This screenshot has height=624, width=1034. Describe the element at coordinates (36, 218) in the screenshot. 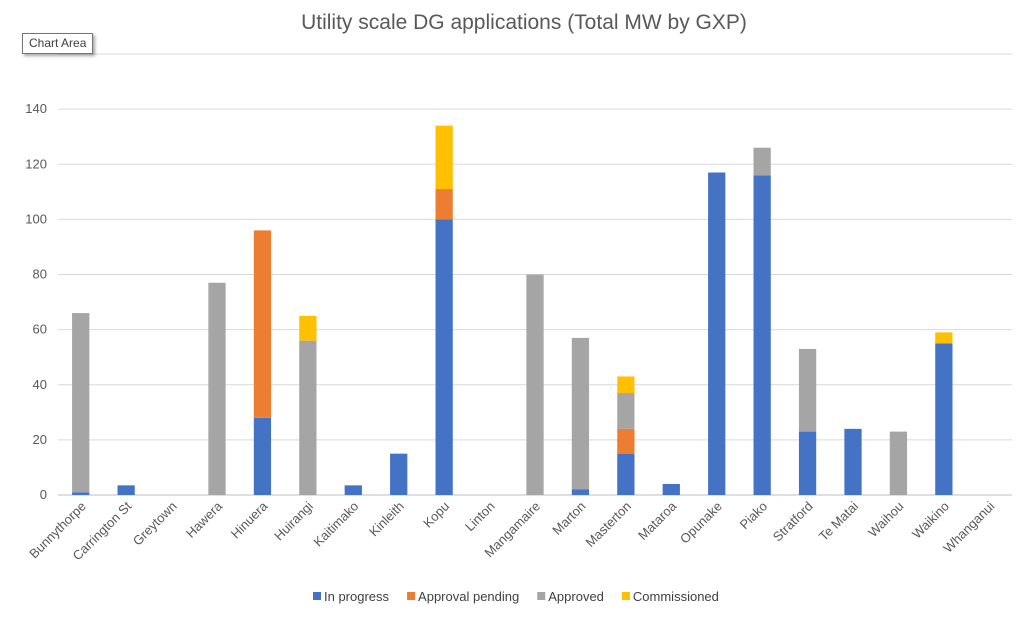

I see `y-tick-label: 100` at that location.